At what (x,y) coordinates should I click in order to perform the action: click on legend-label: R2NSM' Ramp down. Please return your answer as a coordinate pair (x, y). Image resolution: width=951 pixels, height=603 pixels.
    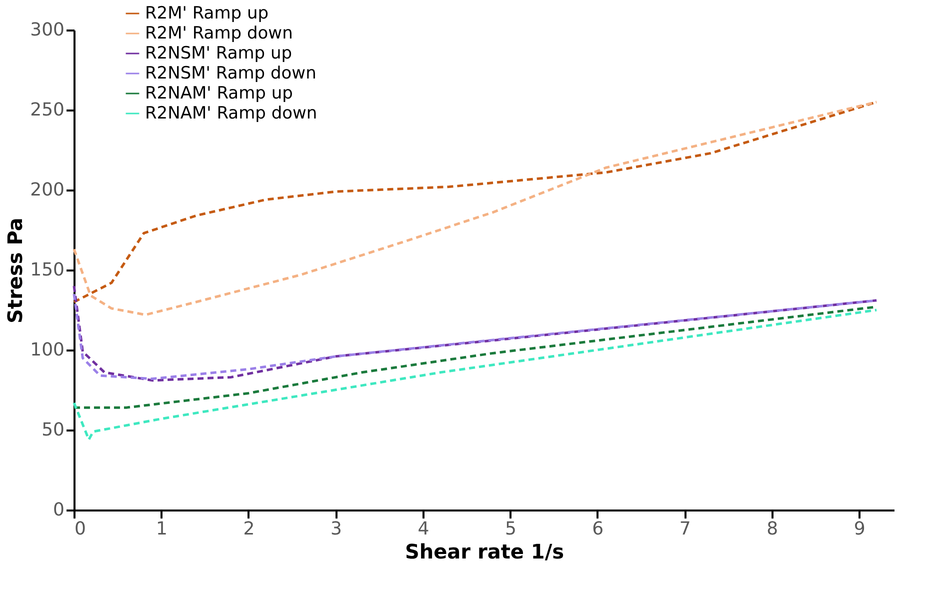
    Looking at the image, I should click on (230, 74).